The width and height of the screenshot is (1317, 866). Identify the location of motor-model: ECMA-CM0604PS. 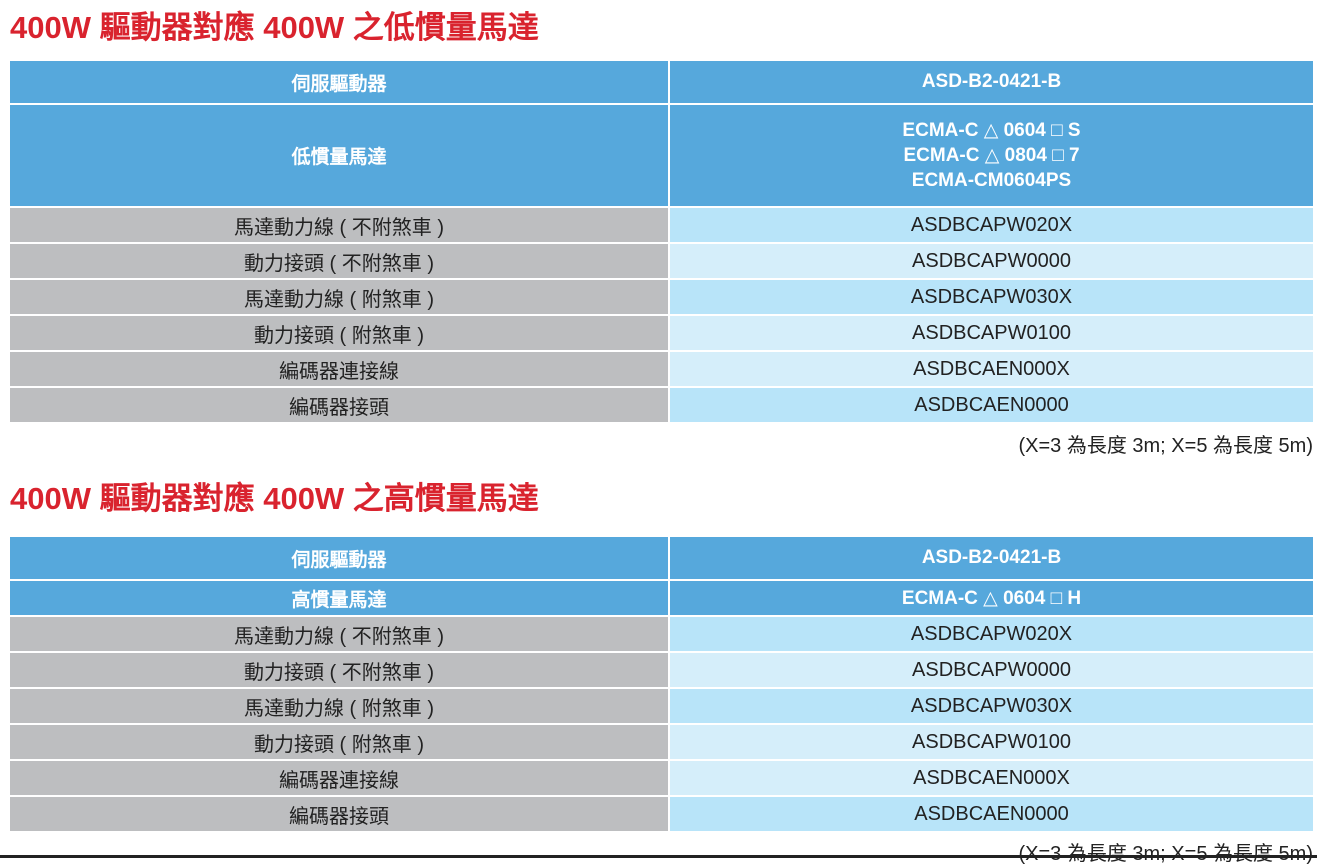
(991, 180).